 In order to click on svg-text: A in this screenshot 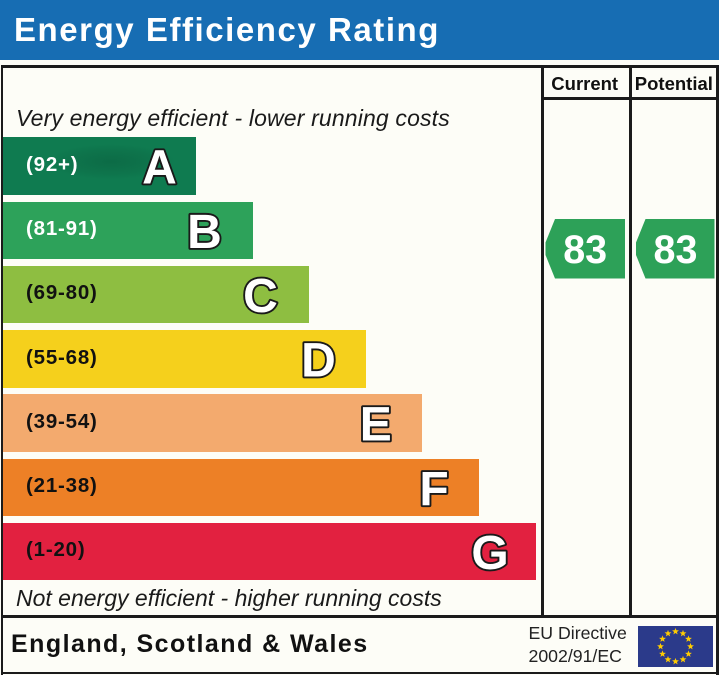, I will do `click(159, 168)`.